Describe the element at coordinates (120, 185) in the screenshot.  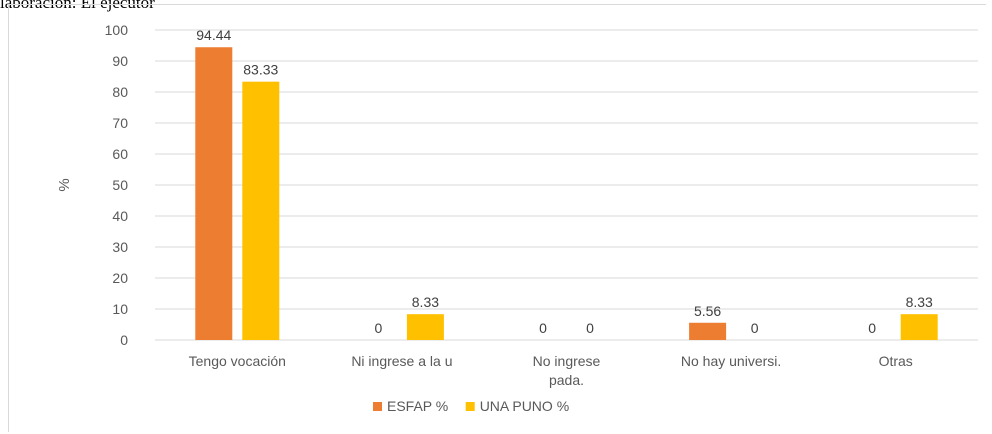
I see `y-tick-label: 50` at that location.